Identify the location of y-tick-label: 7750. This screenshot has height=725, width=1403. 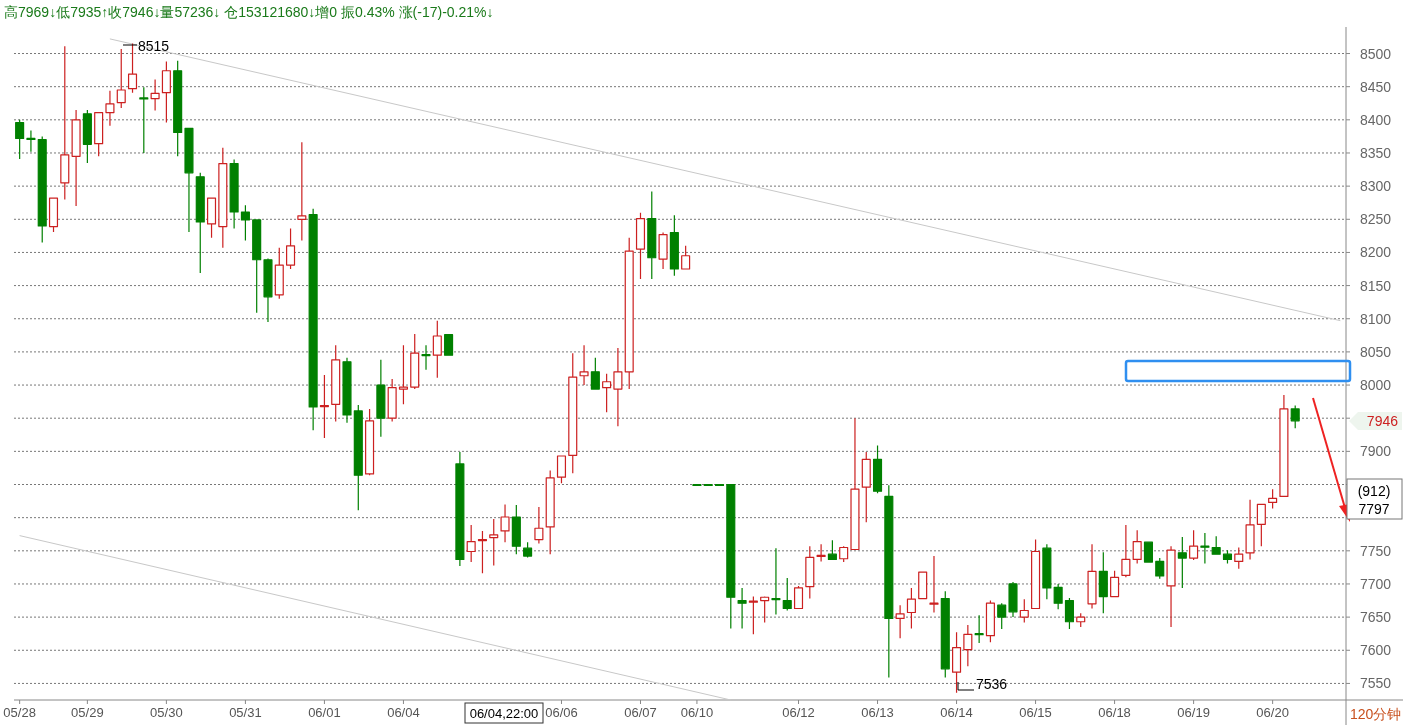
(1376, 550).